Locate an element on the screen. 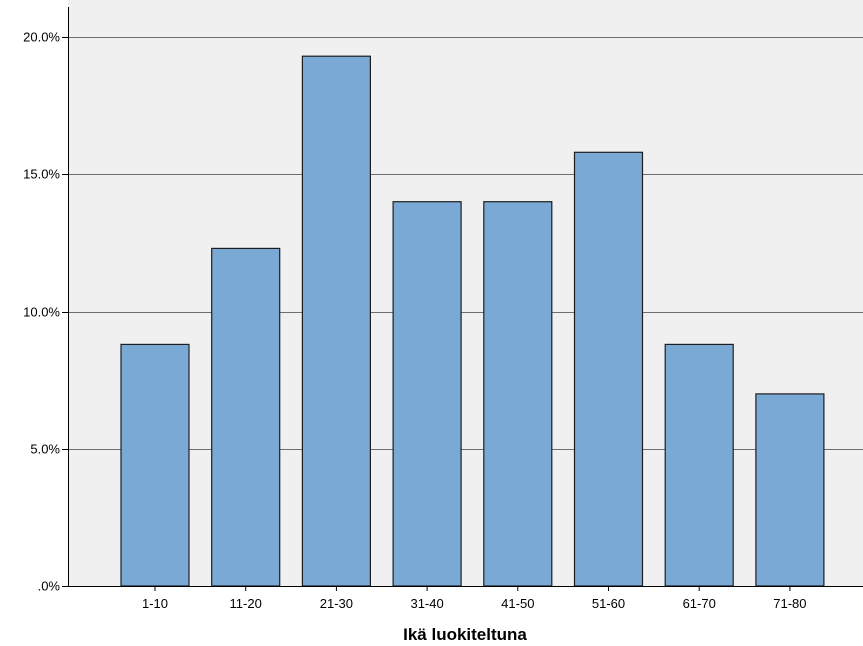 This screenshot has width=863, height=646. x-tick-label: 31-40 is located at coordinates (426, 603).